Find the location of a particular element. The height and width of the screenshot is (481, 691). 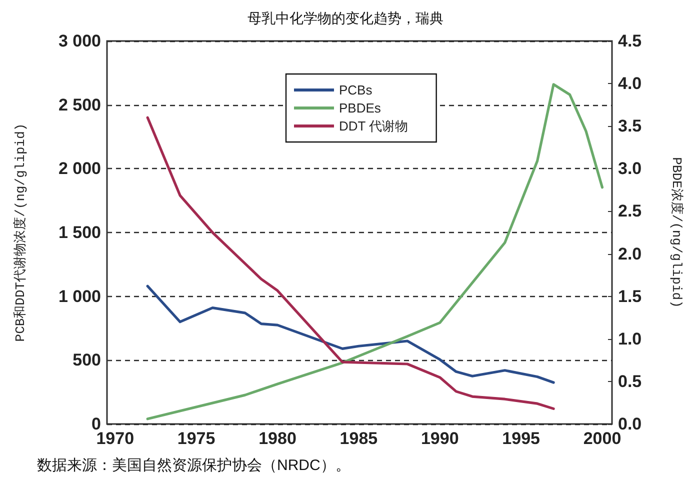

y2-tick-label: 3.5 is located at coordinates (630, 126).